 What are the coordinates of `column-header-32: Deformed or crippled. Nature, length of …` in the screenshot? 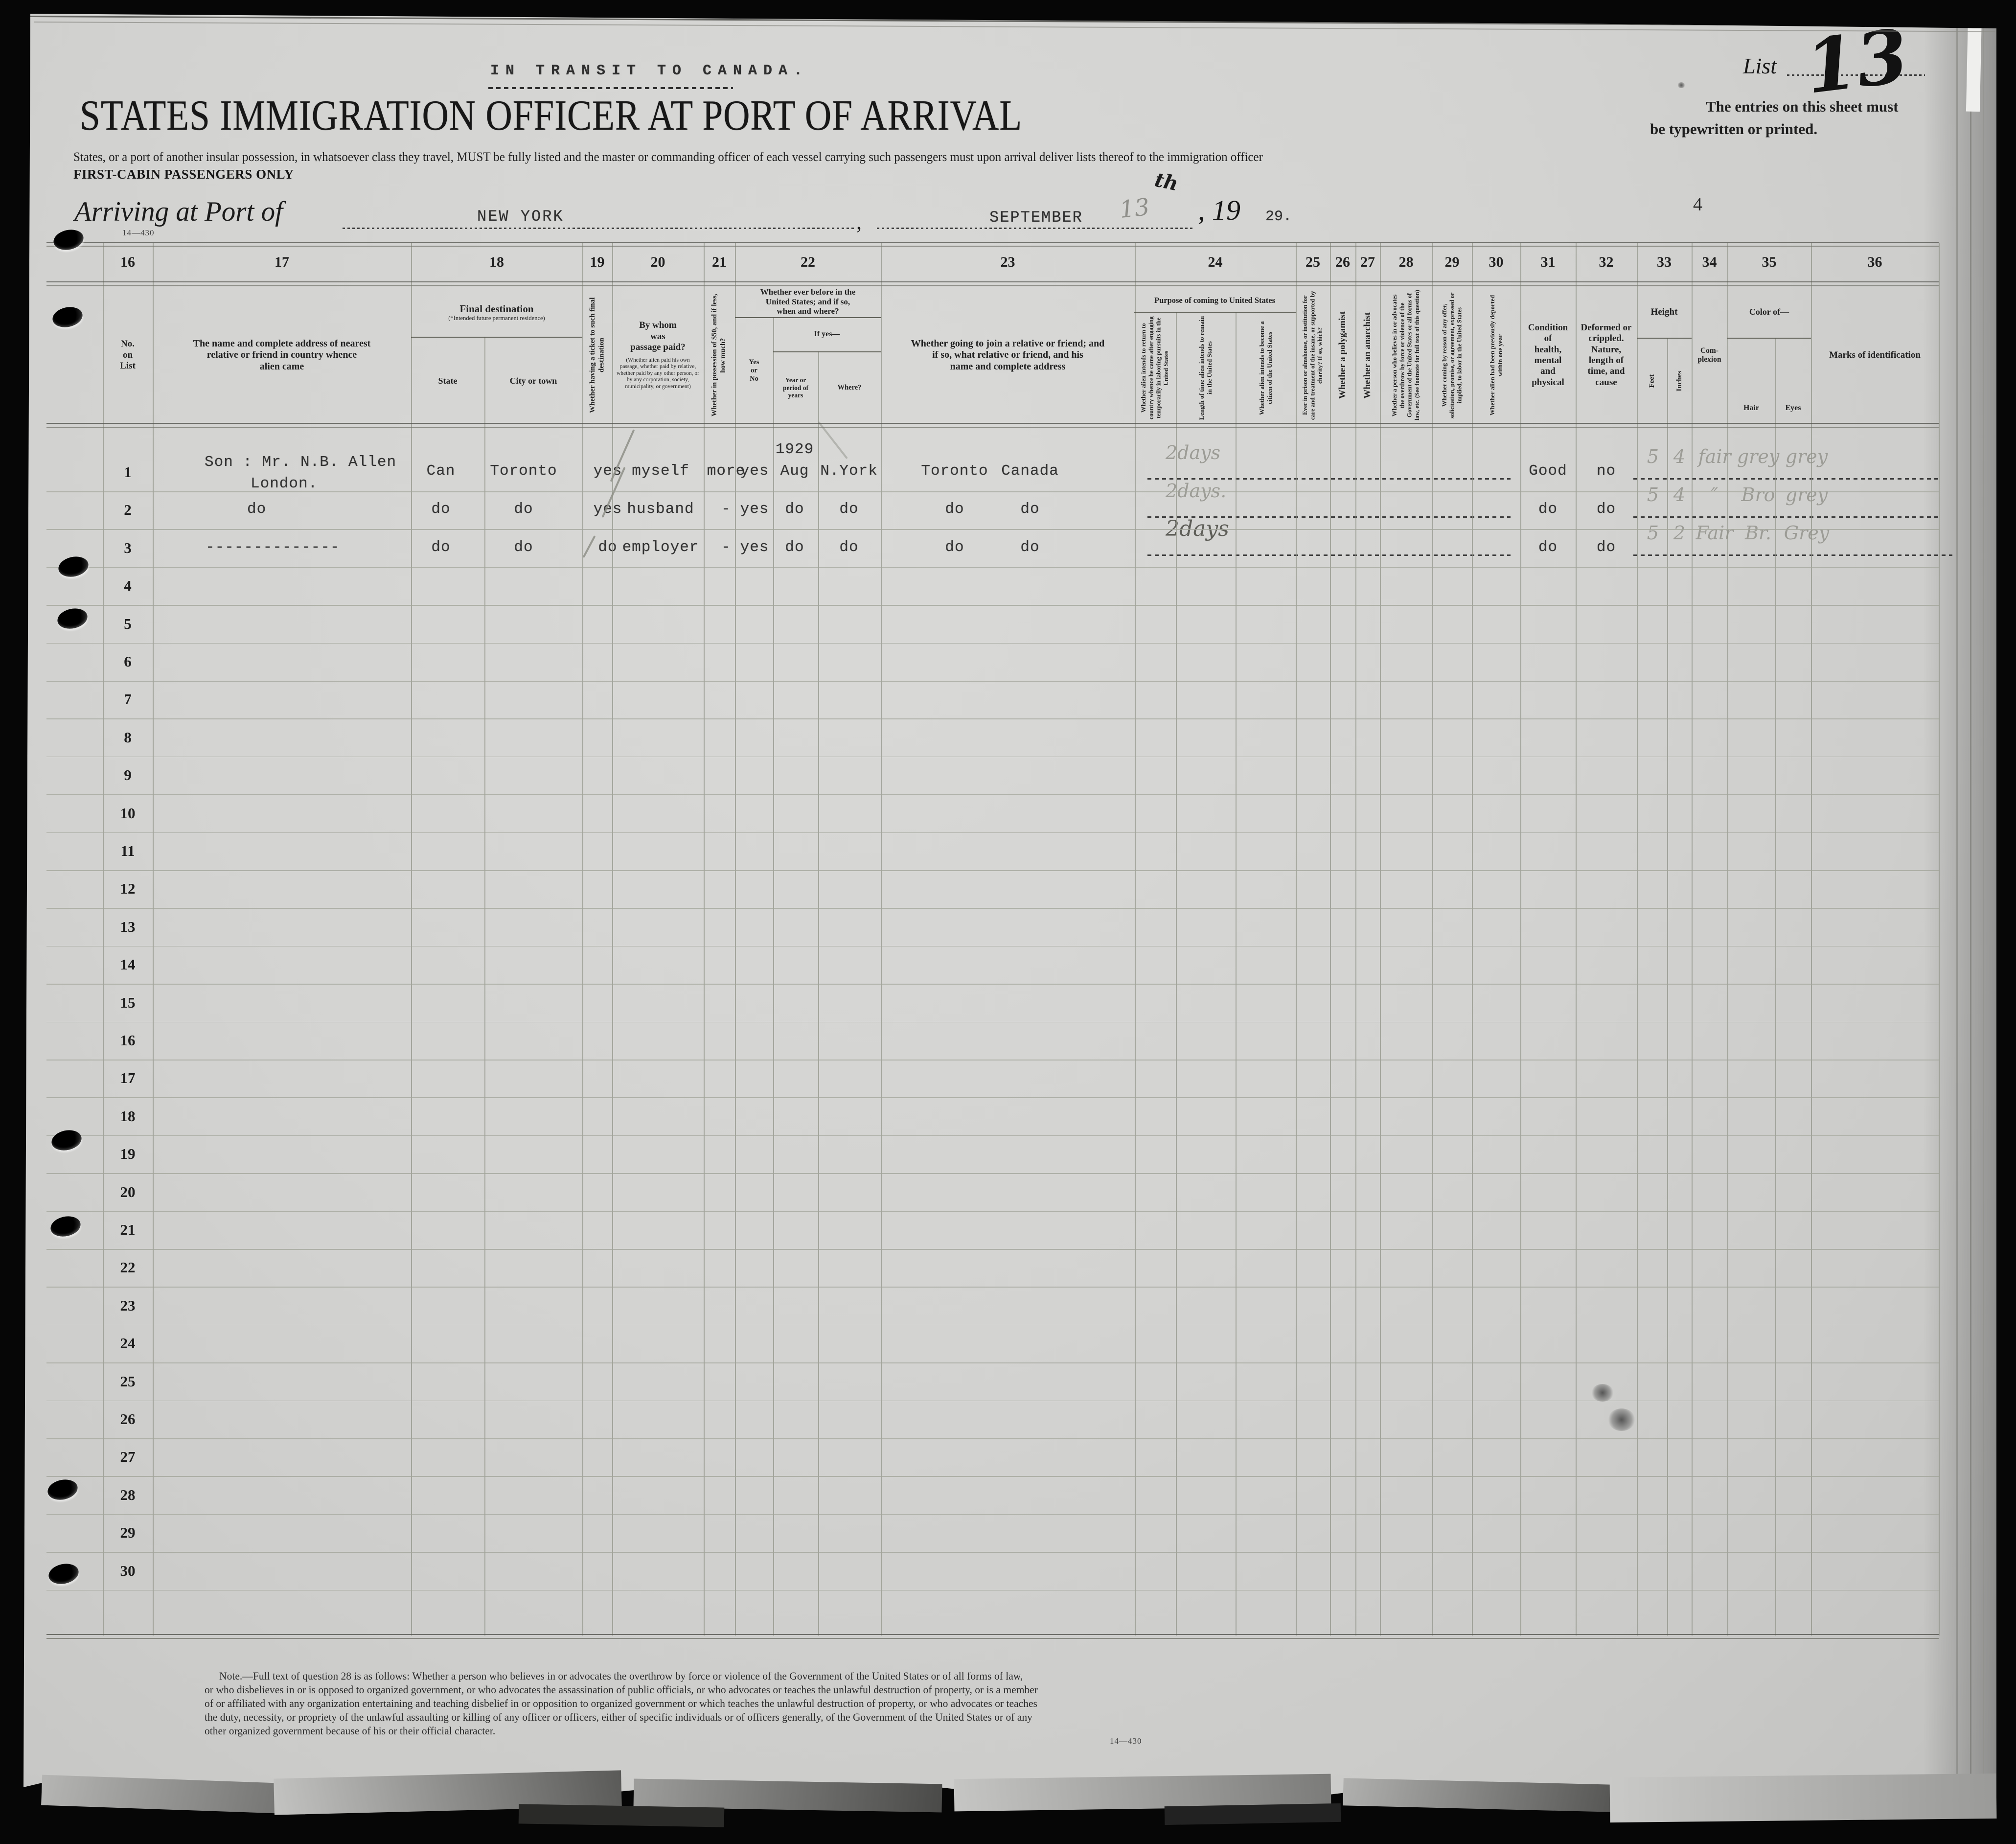 It's located at (1606, 355).